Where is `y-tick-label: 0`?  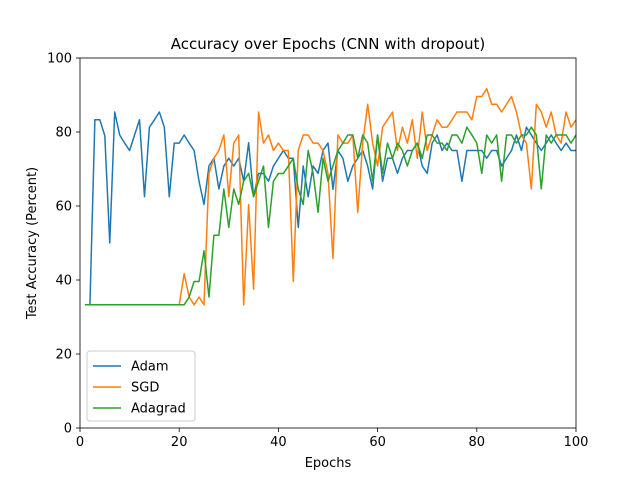
y-tick-label: 0 is located at coordinates (68, 429).